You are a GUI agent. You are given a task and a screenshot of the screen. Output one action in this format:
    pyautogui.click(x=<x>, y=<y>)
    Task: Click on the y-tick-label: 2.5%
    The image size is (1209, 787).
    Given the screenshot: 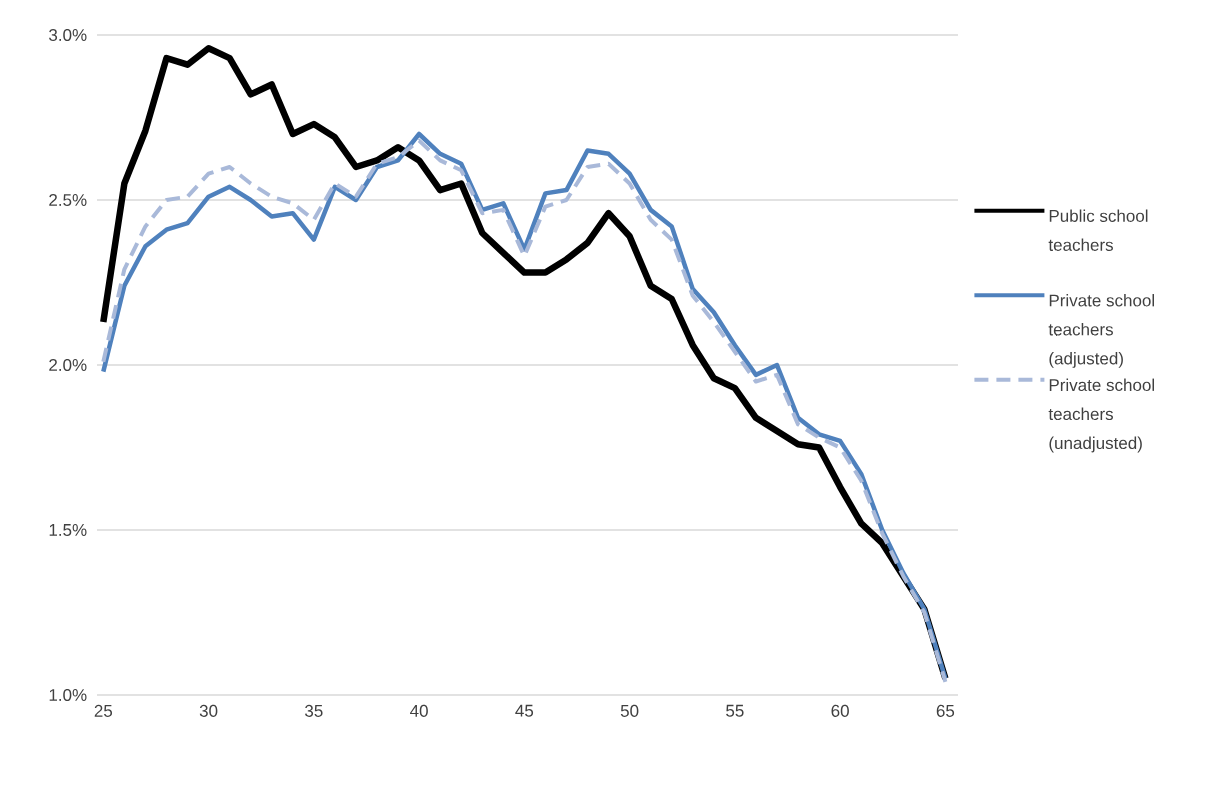 What is the action you would take?
    pyautogui.click(x=68, y=200)
    